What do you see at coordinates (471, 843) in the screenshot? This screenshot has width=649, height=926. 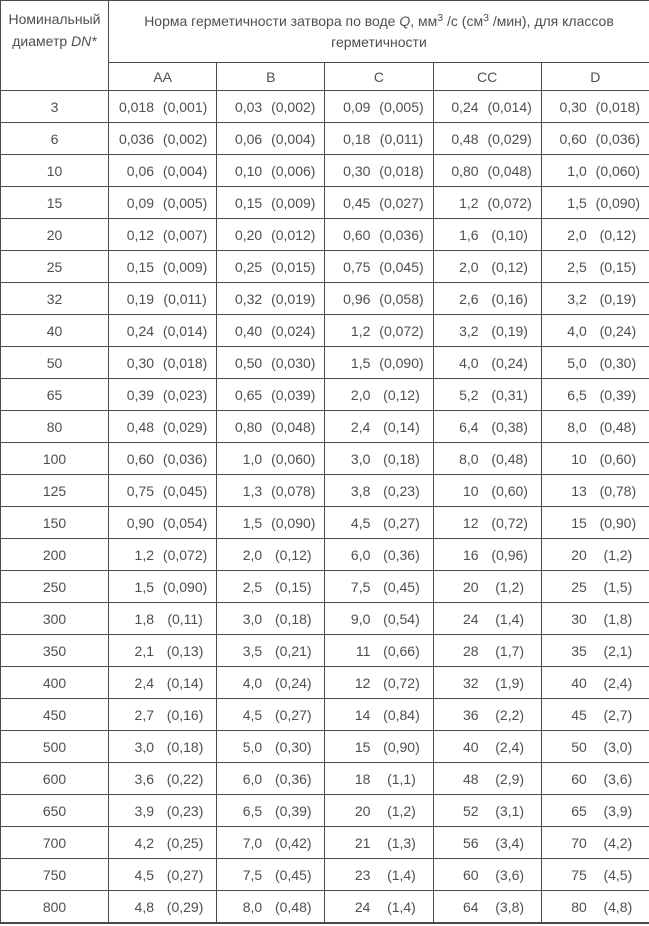 I see `value-mm3-per-s: 56` at bounding box center [471, 843].